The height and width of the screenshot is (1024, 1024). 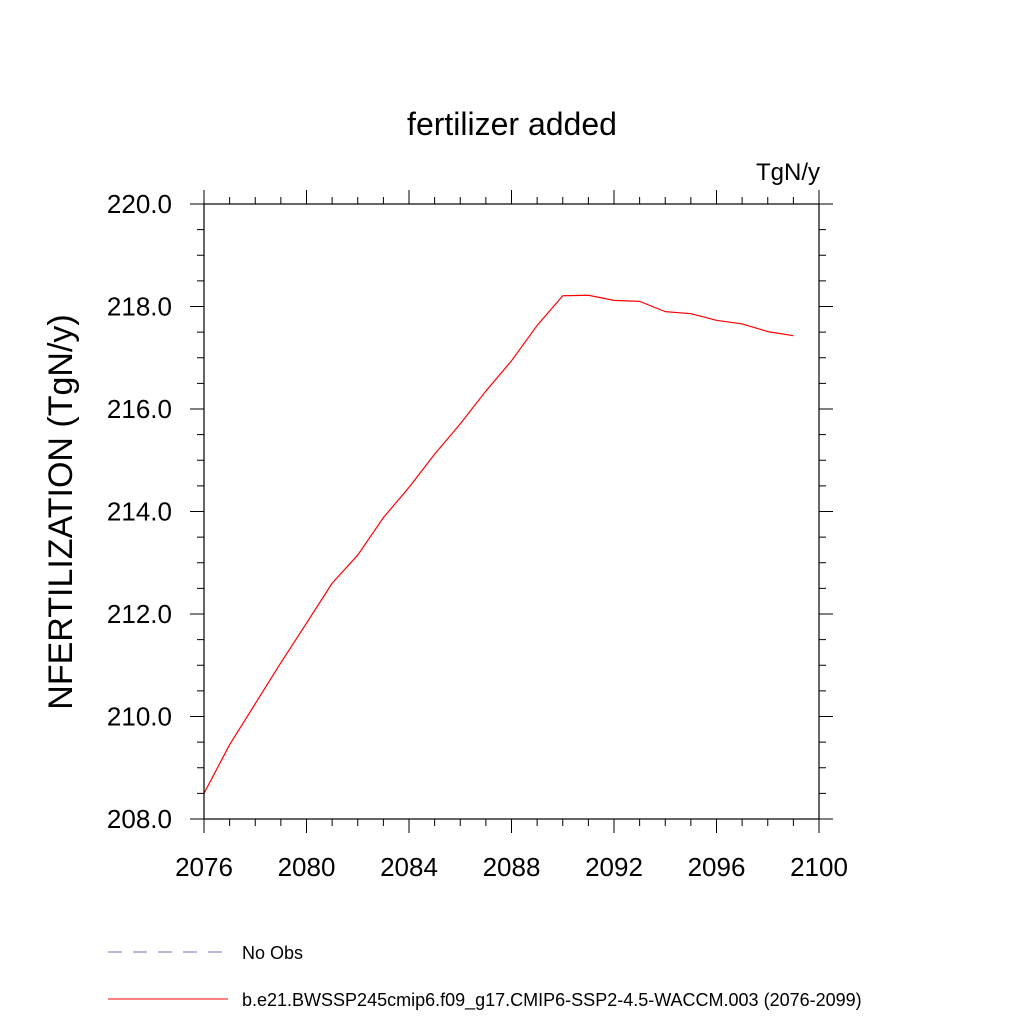 I want to click on y-tick-label: 220.0, so click(x=139, y=204).